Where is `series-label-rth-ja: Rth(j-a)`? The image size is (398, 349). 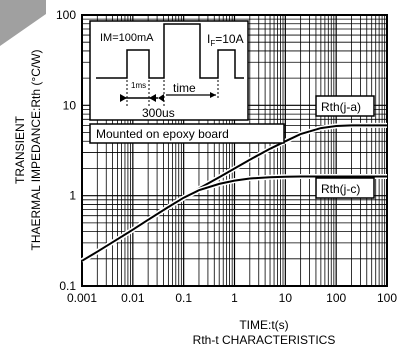 series-label-rth-ja: Rth(j-a) is located at coordinates (345, 106).